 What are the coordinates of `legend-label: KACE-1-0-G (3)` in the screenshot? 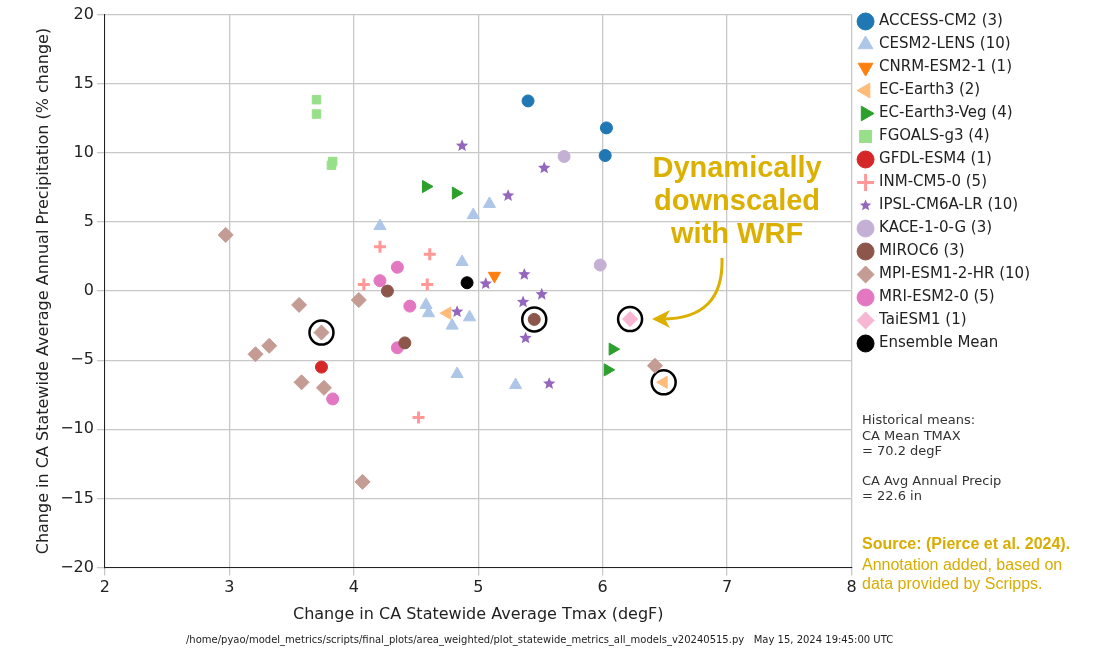 It's located at (936, 227).